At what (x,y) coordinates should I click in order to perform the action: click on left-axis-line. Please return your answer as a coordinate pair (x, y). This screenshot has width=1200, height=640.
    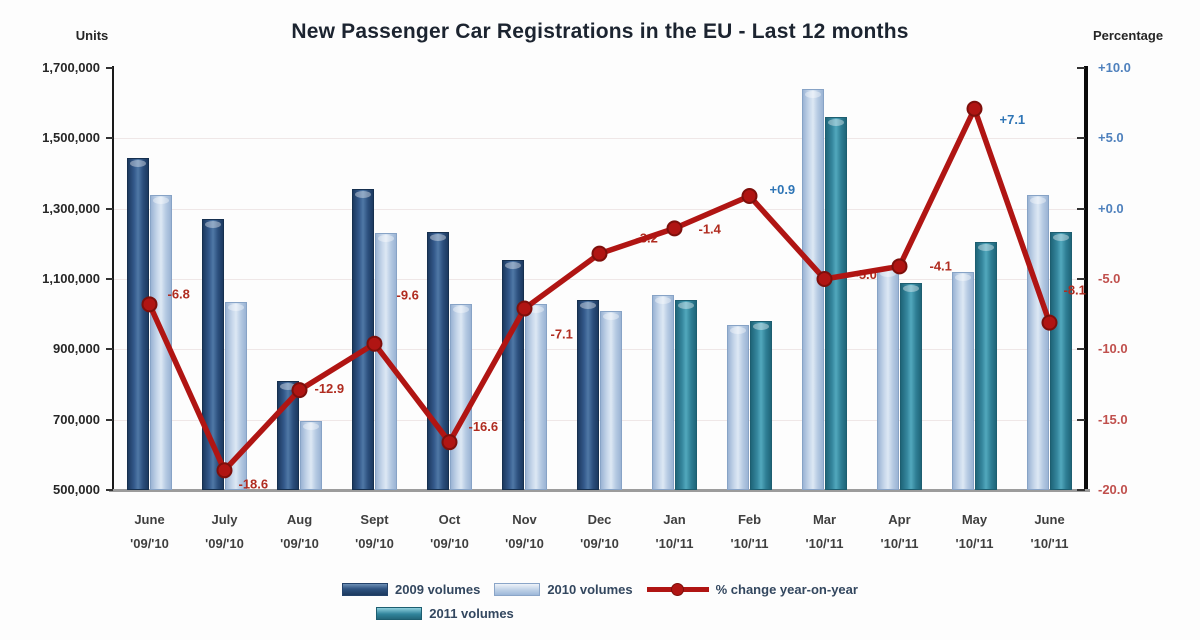
    Looking at the image, I should click on (113, 279).